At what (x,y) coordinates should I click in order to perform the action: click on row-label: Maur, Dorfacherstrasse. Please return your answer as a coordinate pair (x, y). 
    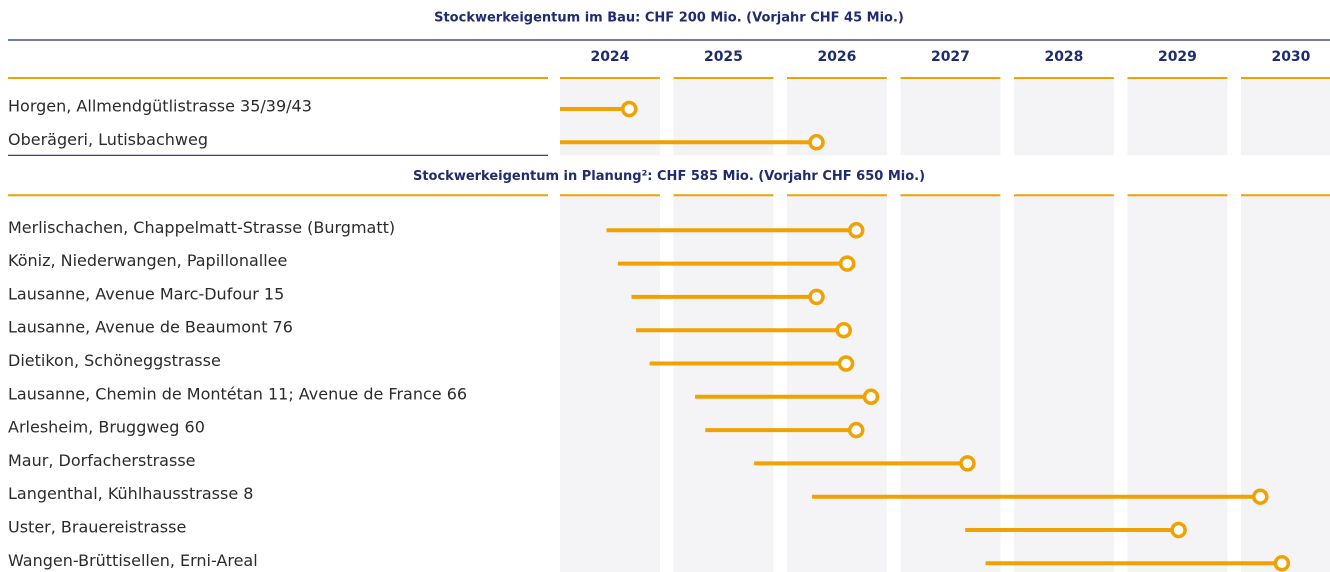
    Looking at the image, I should click on (102, 460).